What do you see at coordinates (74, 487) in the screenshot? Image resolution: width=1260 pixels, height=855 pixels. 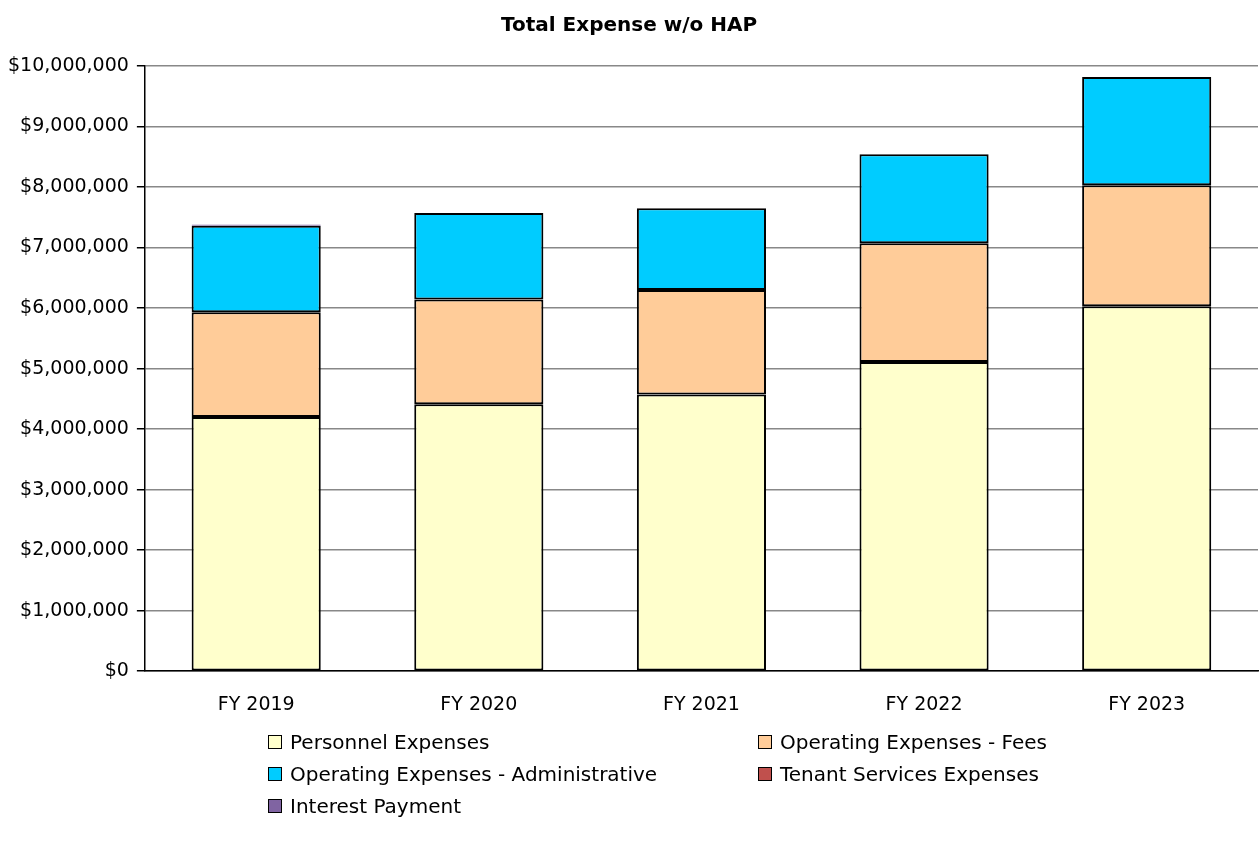 I see `y-tick-label: $3,000,000` at bounding box center [74, 487].